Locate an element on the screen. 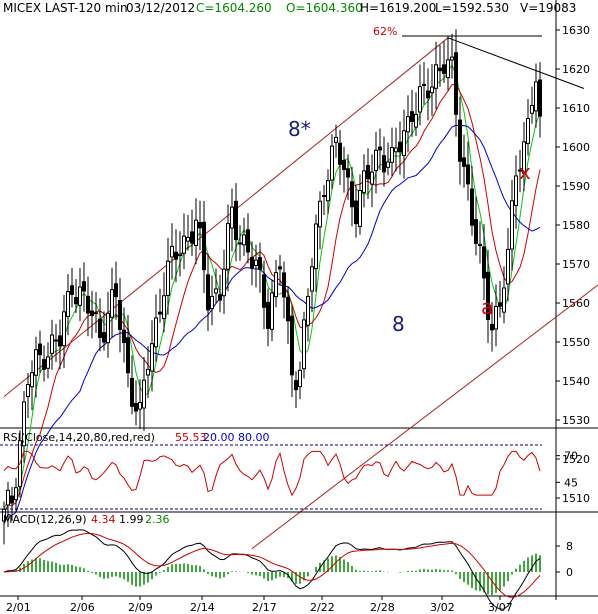 Image resolution: width=598 pixels, height=614 pixels. macd-histogram is located at coordinates (274, 574).